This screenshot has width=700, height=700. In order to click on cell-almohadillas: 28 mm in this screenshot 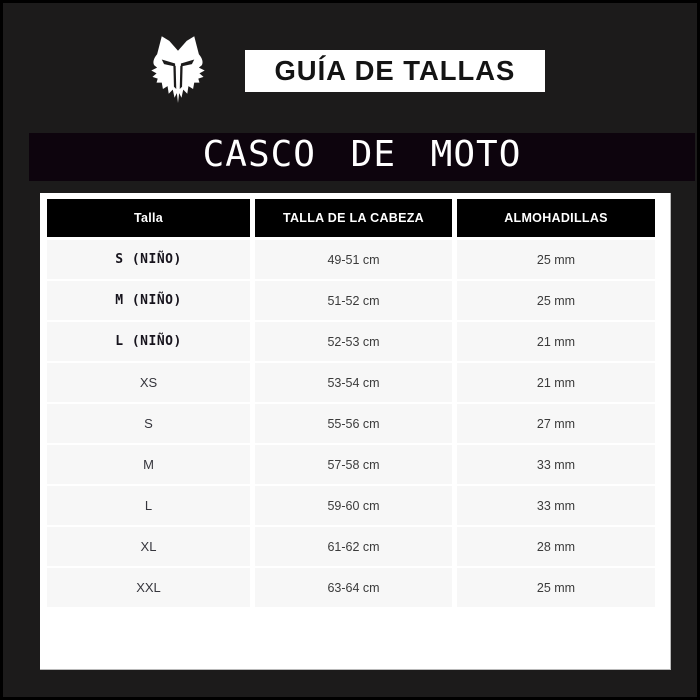, I will do `click(556, 546)`.